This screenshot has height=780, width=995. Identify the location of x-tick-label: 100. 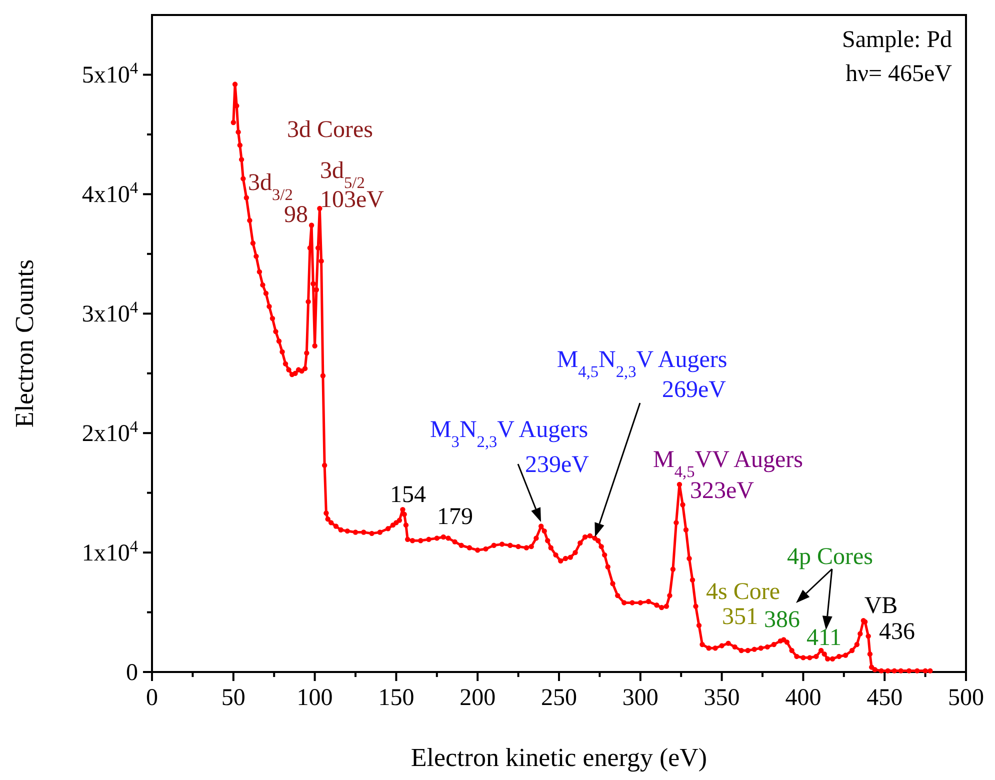
(314, 698).